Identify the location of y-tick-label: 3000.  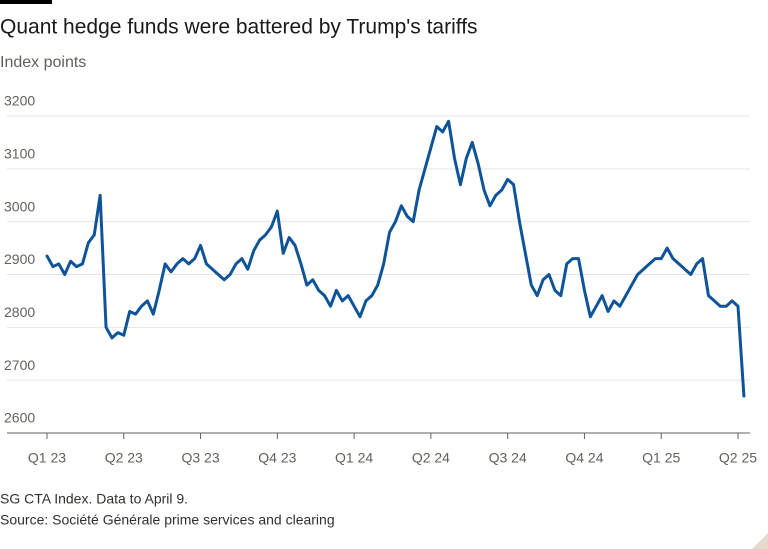
(19, 206).